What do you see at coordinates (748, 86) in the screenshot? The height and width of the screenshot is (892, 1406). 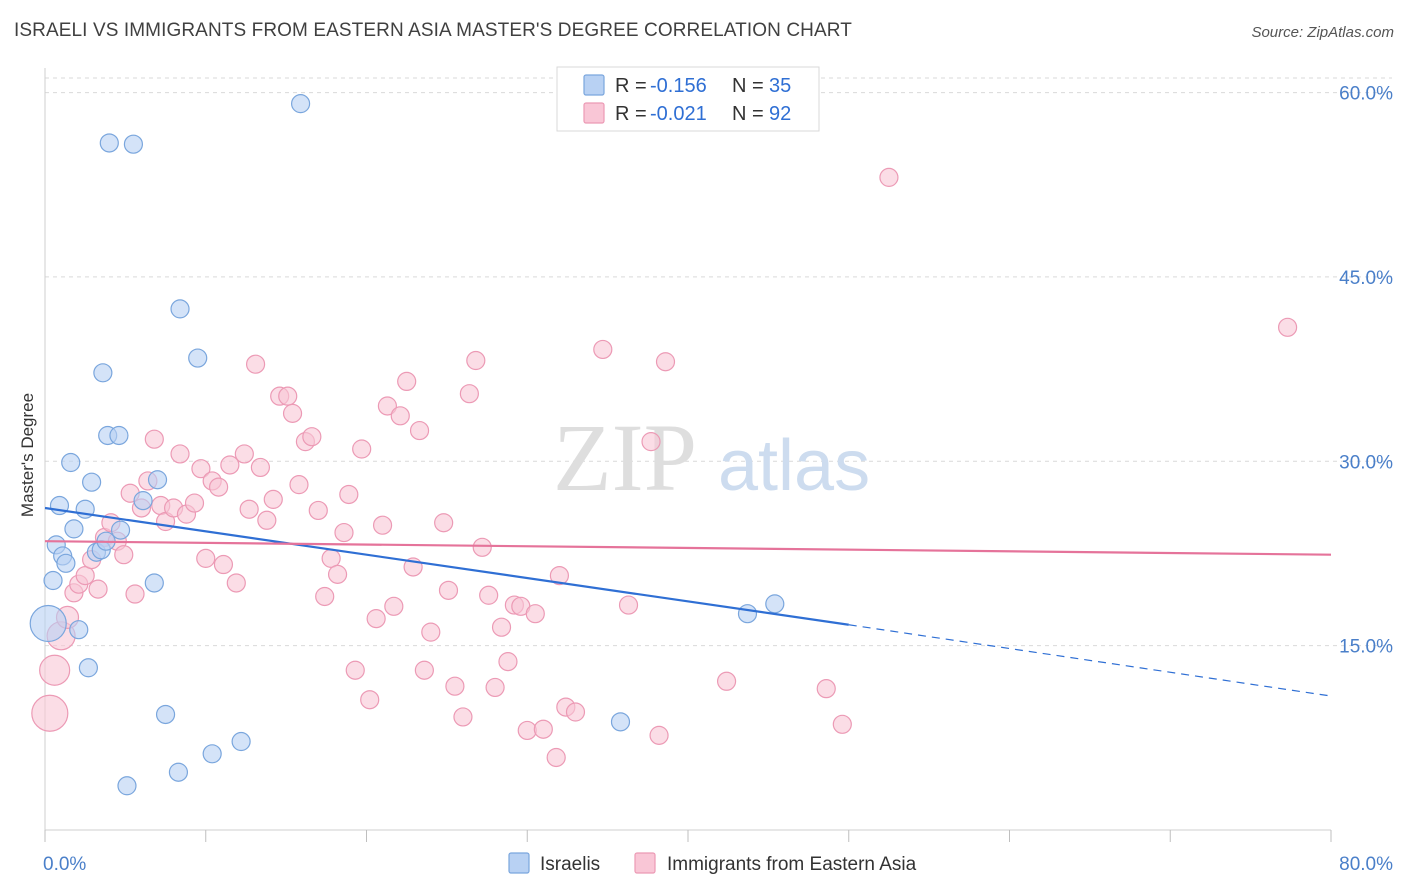 I see `legend-n-label-israelis: N =` at bounding box center [748, 86].